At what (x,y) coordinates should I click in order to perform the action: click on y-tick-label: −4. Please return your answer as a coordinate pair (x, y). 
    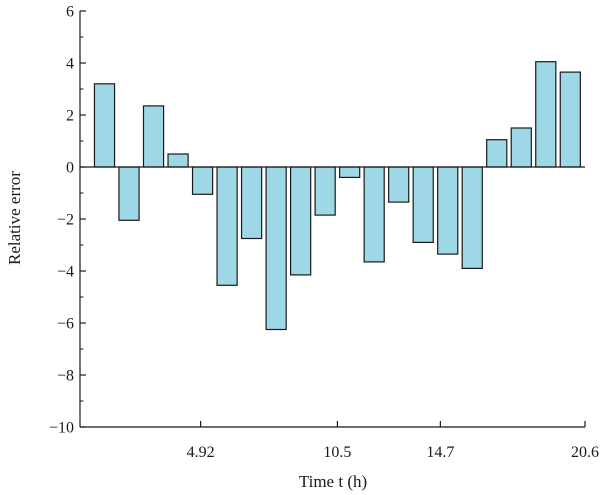
    Looking at the image, I should click on (65, 272).